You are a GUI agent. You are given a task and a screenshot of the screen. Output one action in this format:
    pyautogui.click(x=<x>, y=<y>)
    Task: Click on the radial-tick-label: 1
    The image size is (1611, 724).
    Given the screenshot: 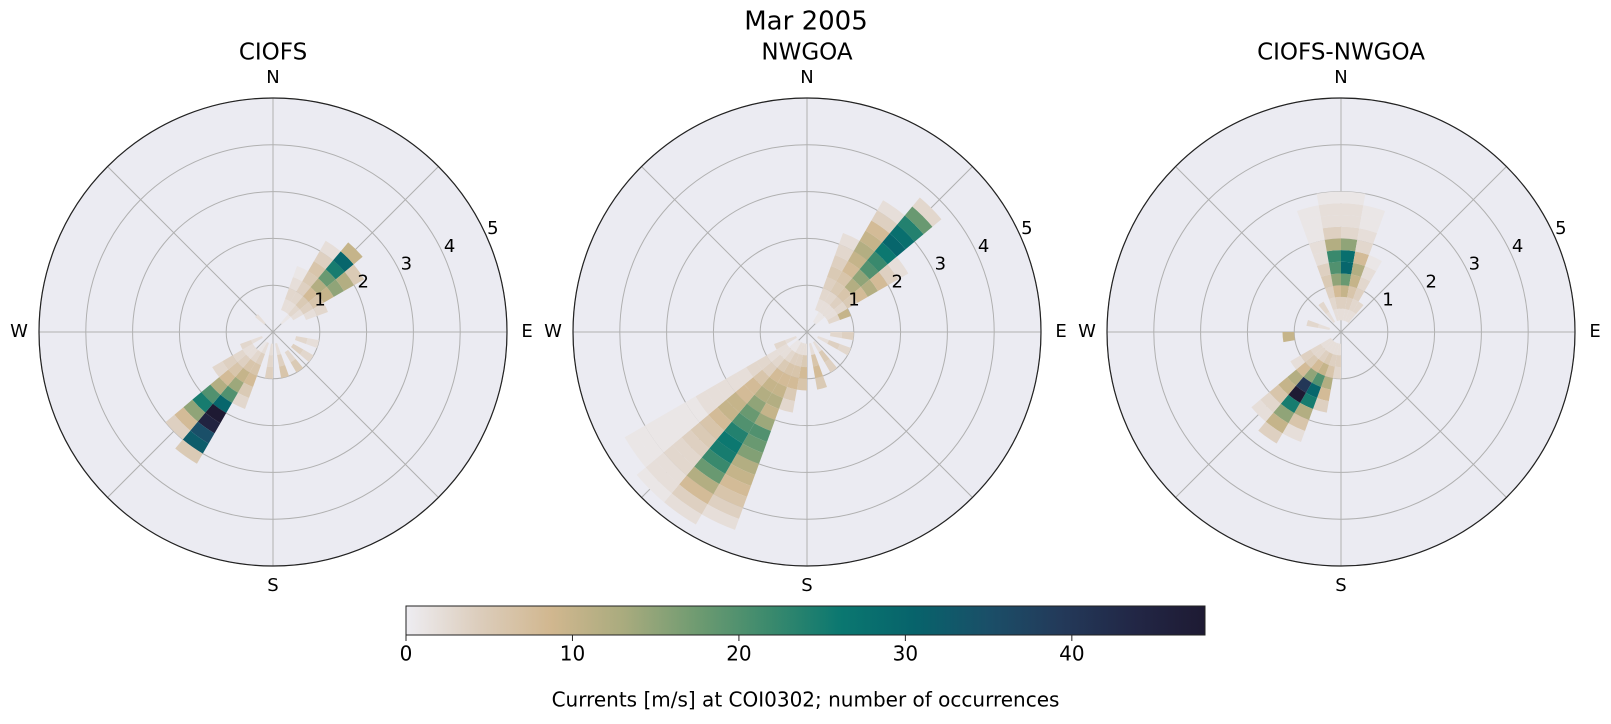 What is the action you would take?
    pyautogui.click(x=319, y=300)
    